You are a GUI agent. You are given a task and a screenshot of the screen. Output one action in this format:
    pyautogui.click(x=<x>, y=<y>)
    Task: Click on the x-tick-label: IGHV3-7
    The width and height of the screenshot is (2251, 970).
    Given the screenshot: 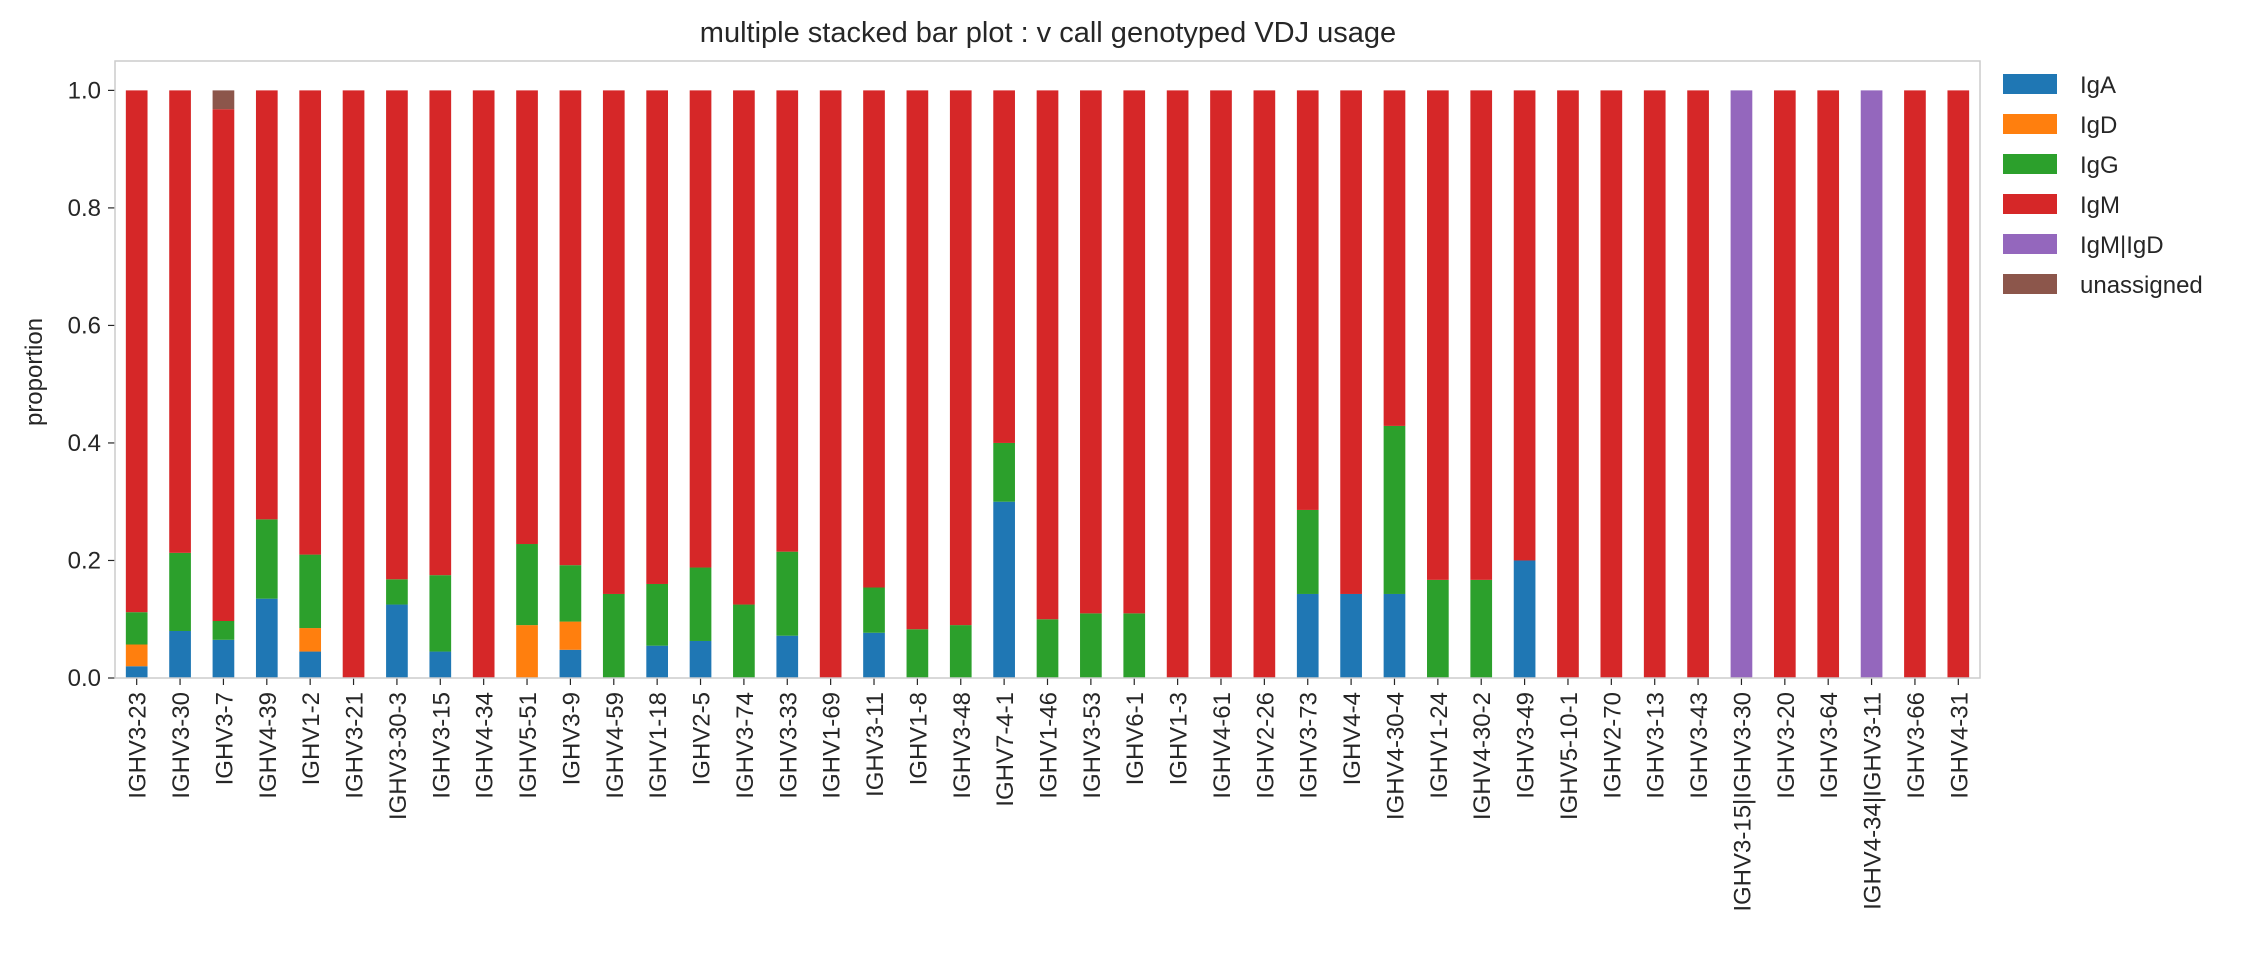 What is the action you would take?
    pyautogui.click(x=224, y=738)
    